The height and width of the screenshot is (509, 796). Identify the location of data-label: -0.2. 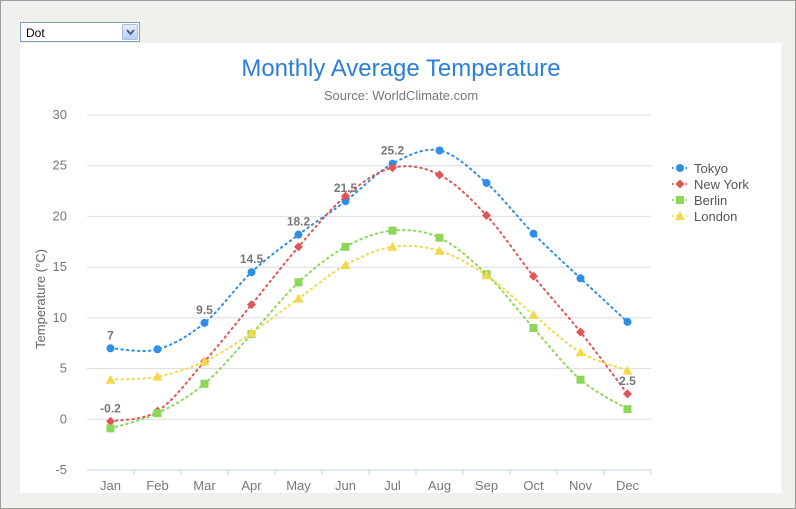
(110, 408).